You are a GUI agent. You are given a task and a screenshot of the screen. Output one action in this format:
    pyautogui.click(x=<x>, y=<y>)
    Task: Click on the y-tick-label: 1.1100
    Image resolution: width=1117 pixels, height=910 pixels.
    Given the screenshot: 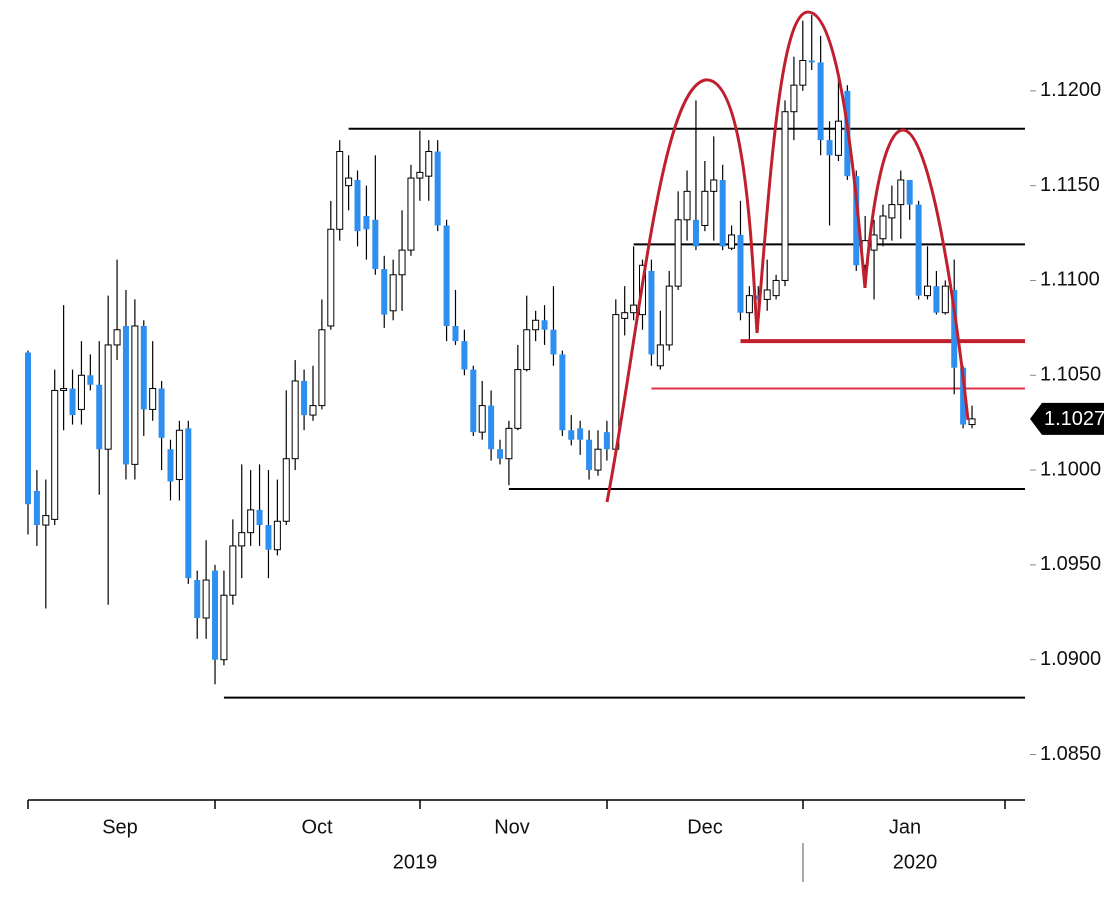 What is the action you would take?
    pyautogui.click(x=1070, y=280)
    